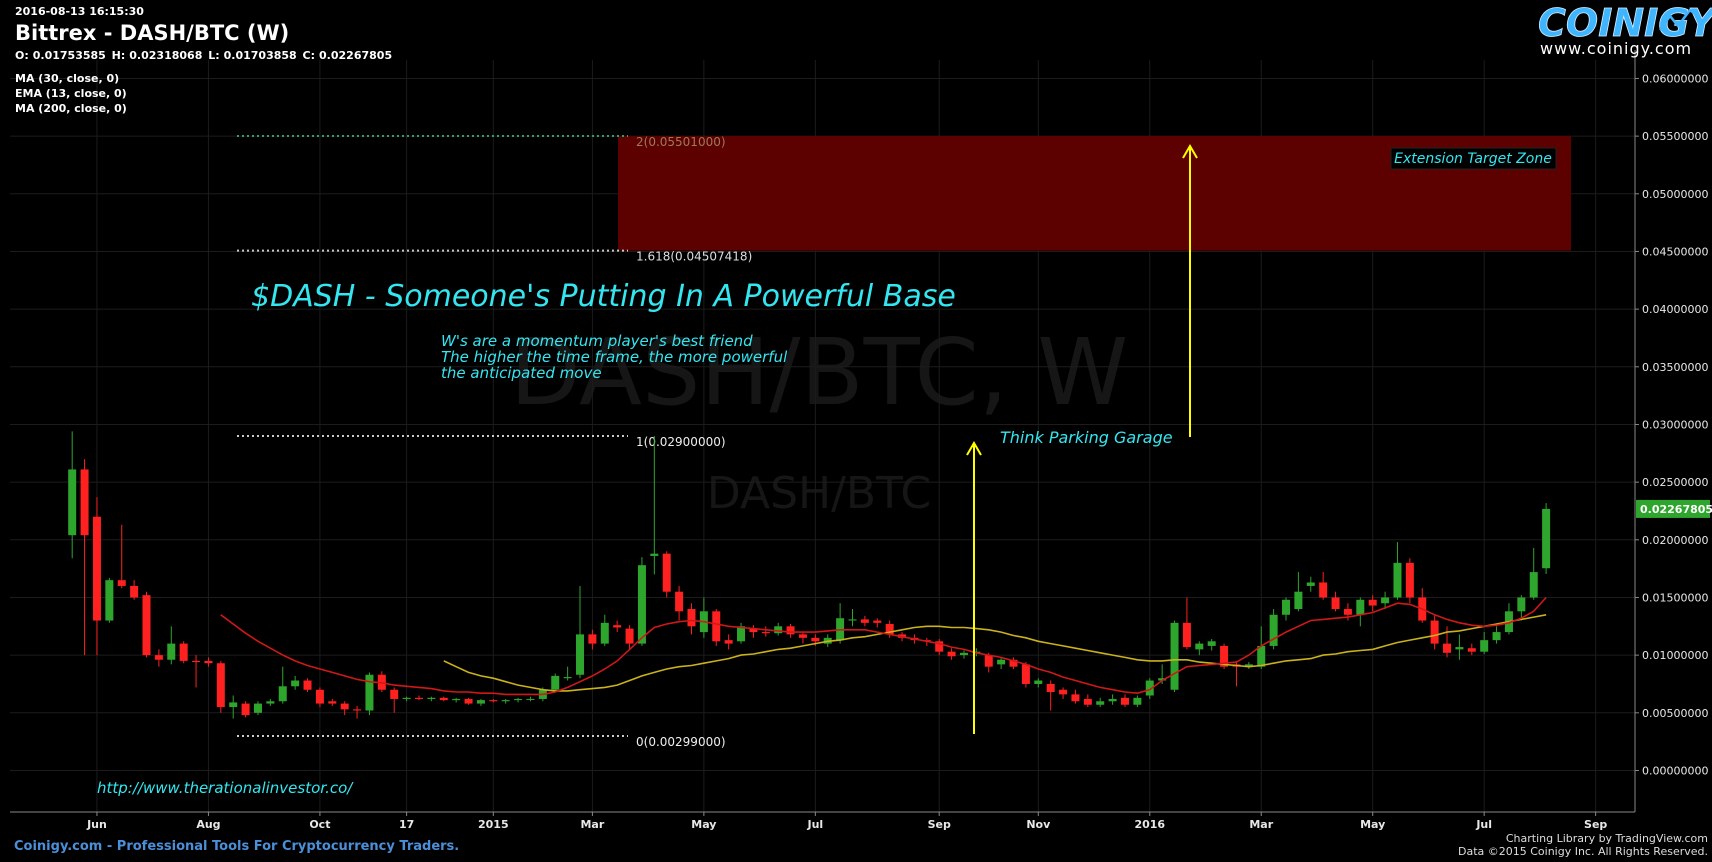 This screenshot has height=862, width=1712. Describe the element at coordinates (213, 55) in the screenshot. I see `ohlc-label: L:` at that location.